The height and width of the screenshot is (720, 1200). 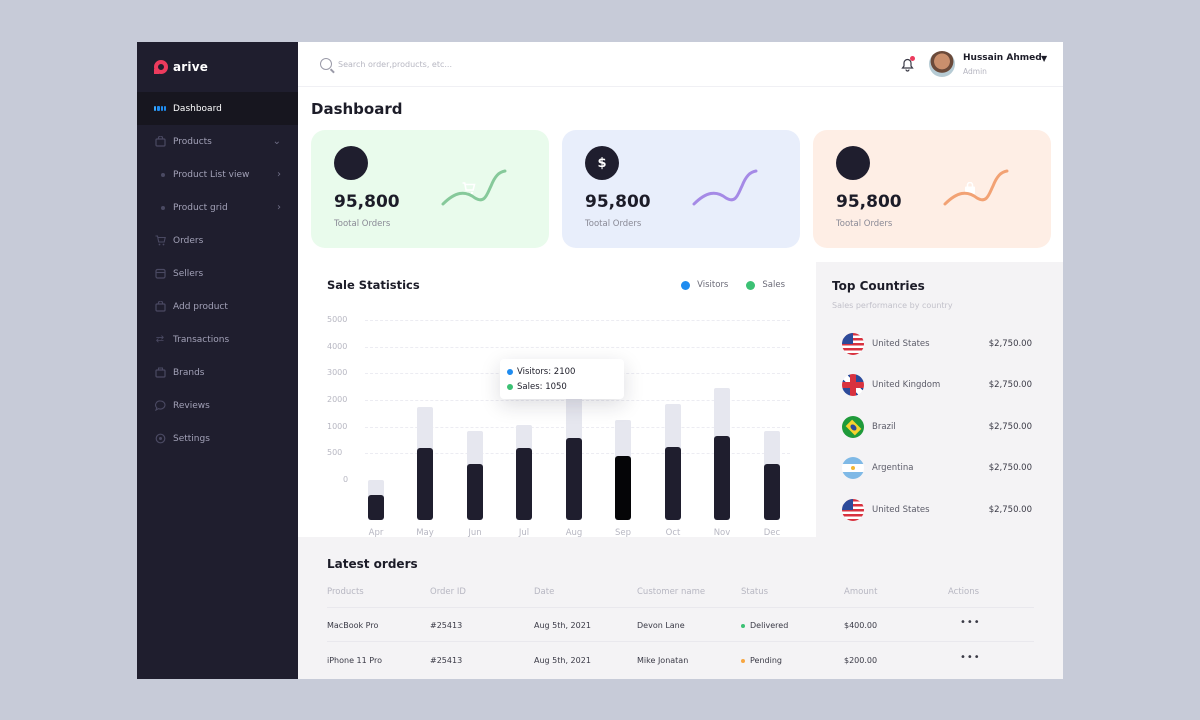 I want to click on tooltip-sales: Sales: 1050, so click(x=542, y=386).